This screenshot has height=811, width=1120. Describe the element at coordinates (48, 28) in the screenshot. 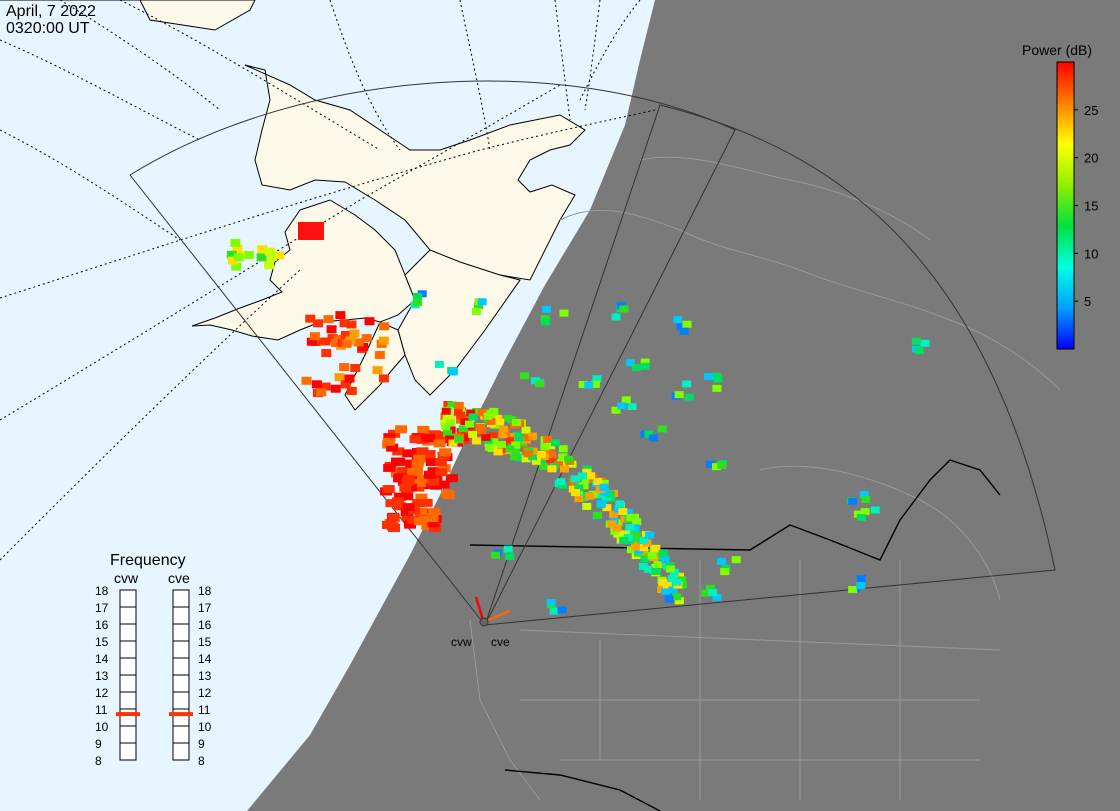

I see `time-label: 0320:00 UT` at that location.